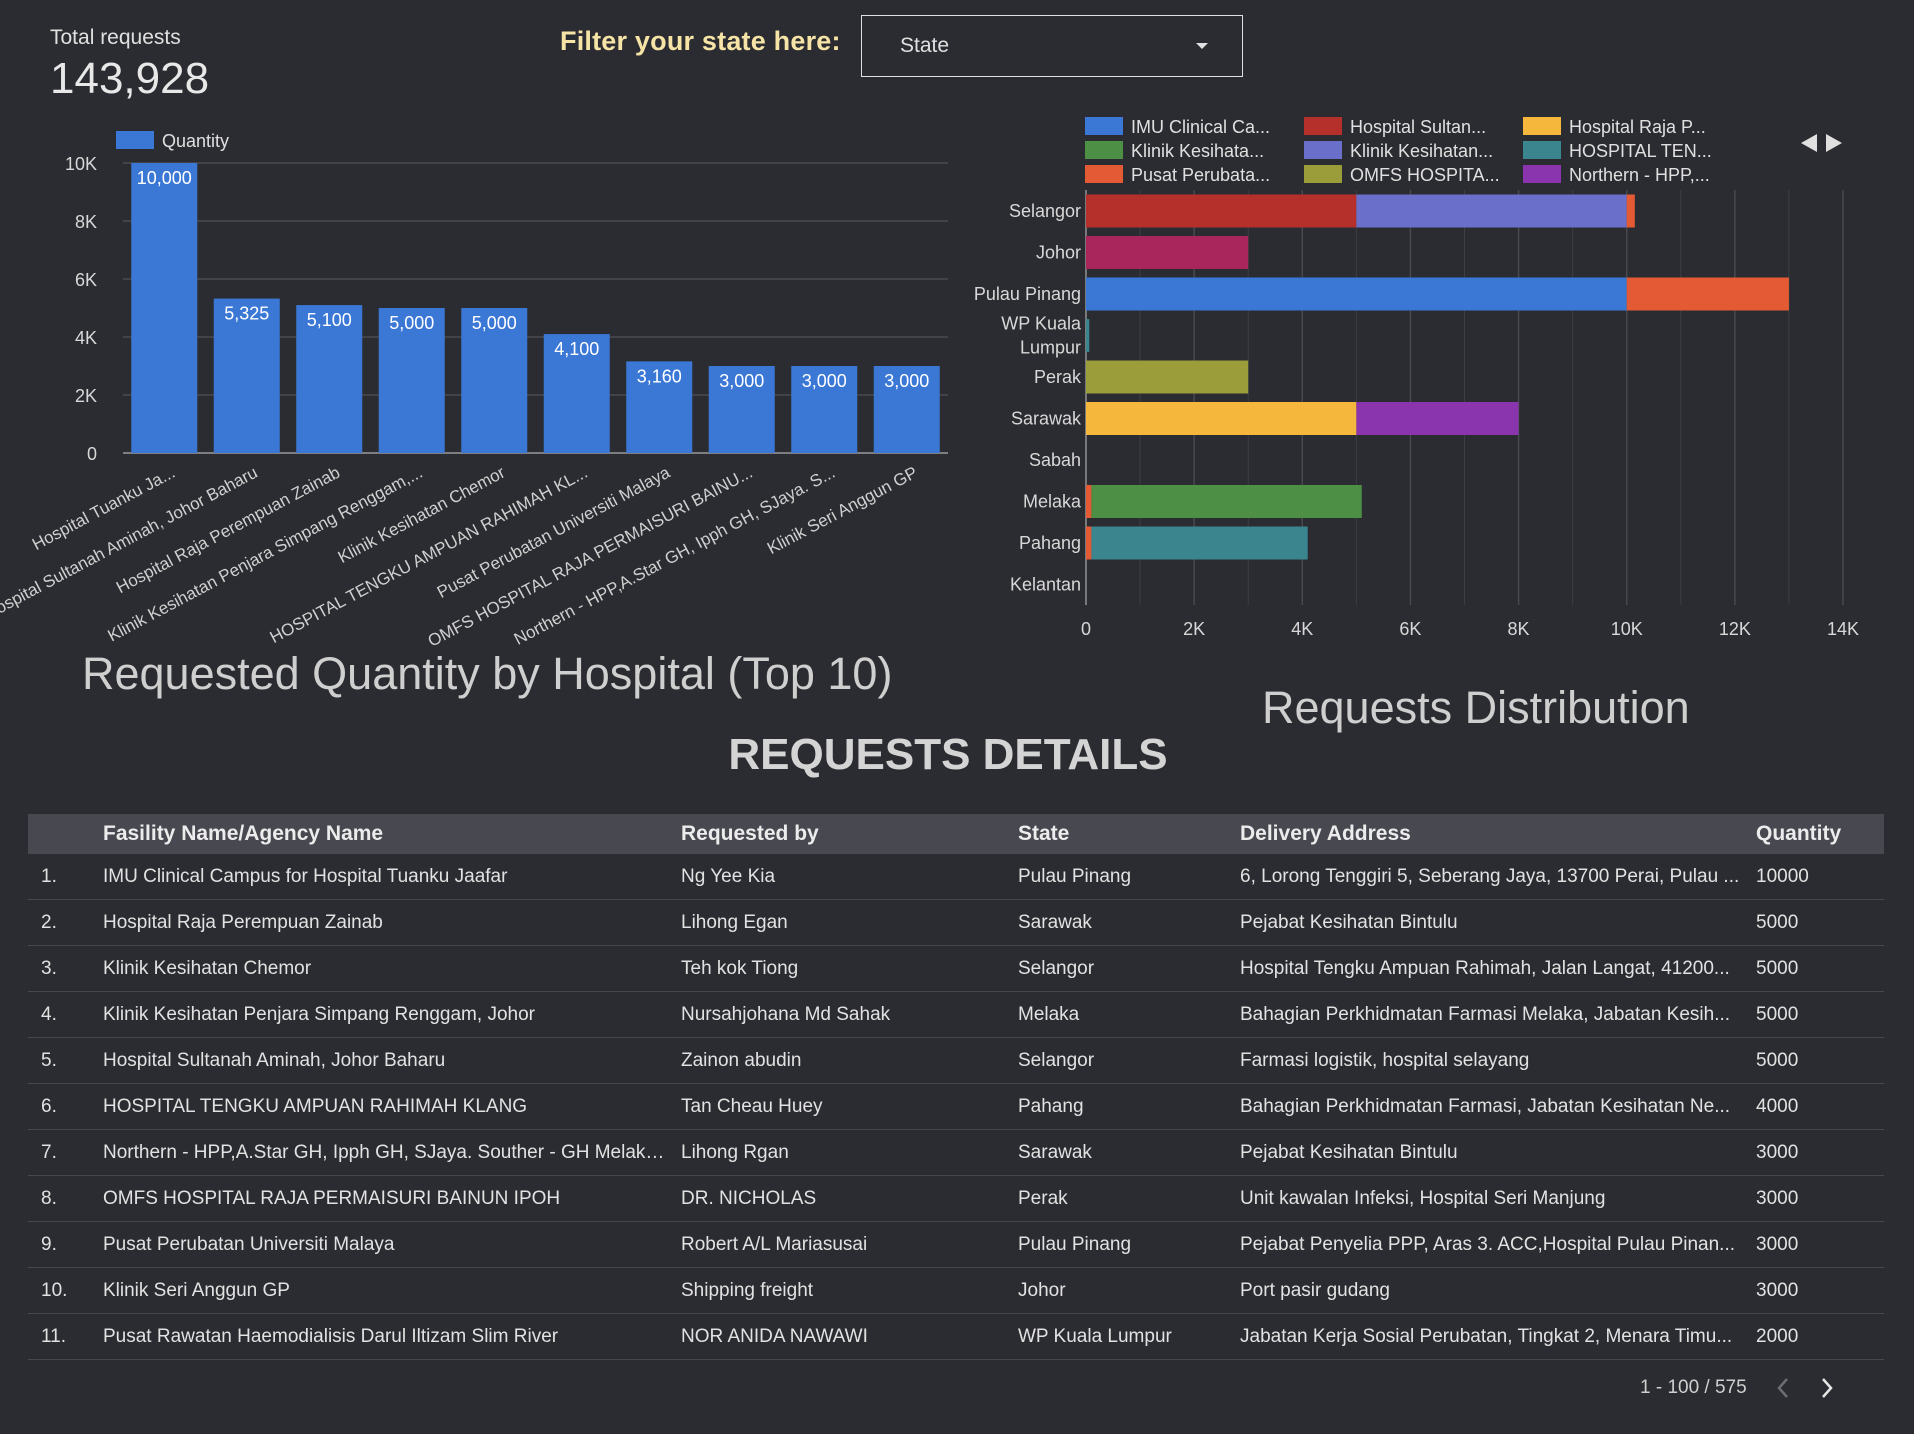 This screenshot has height=1434, width=1914. What do you see at coordinates (740, 968) in the screenshot?
I see `cell-requested-by: Teh kok Tiong` at bounding box center [740, 968].